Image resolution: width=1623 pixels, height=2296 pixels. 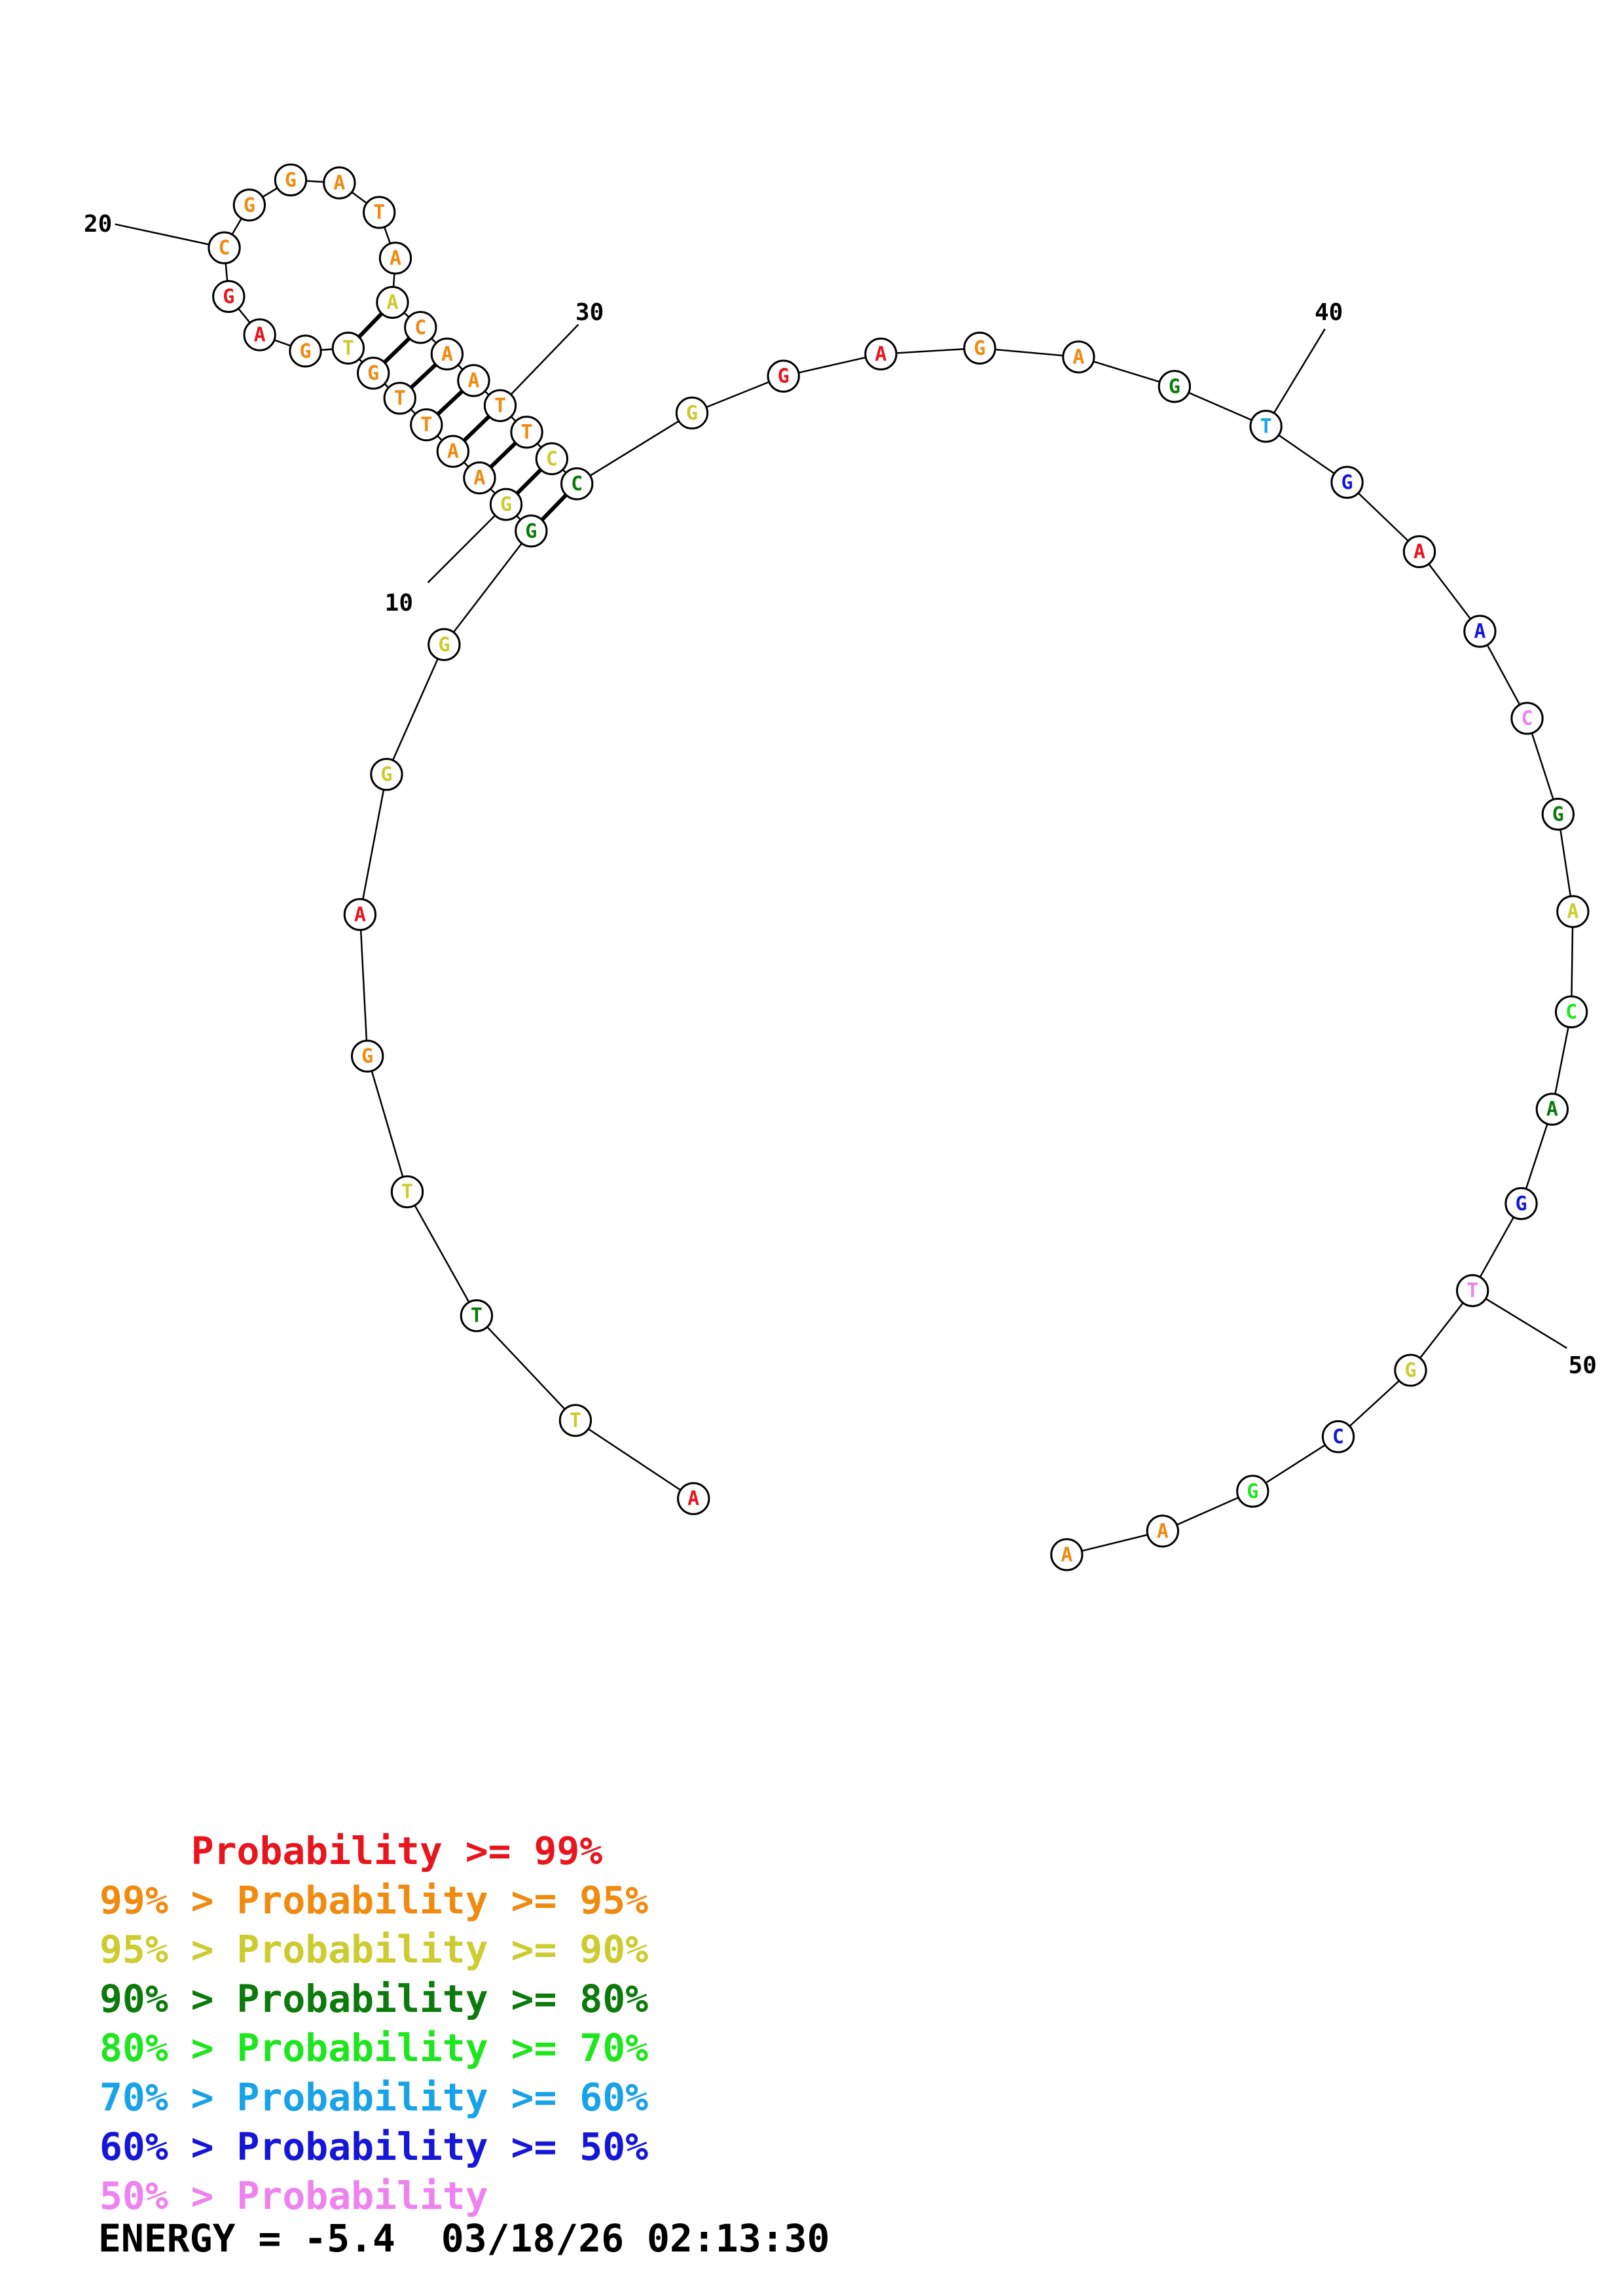 I want to click on nucleotide-6: A, so click(x=360, y=914).